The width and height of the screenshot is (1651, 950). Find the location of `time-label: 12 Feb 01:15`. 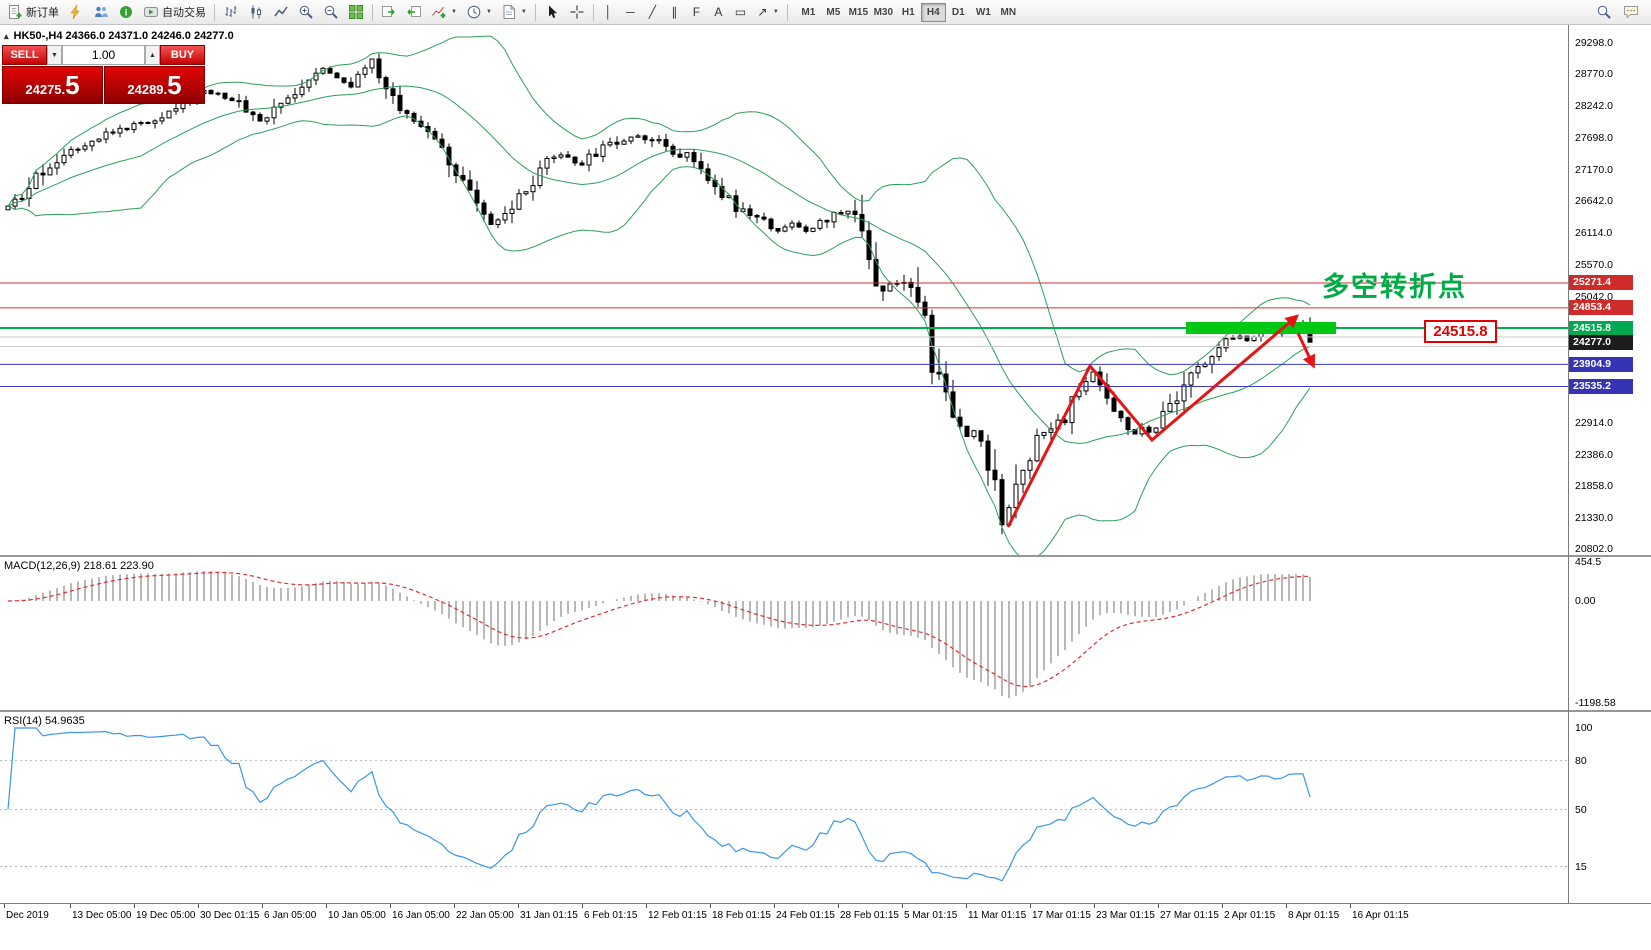

time-label: 12 Feb 01:15 is located at coordinates (677, 915).